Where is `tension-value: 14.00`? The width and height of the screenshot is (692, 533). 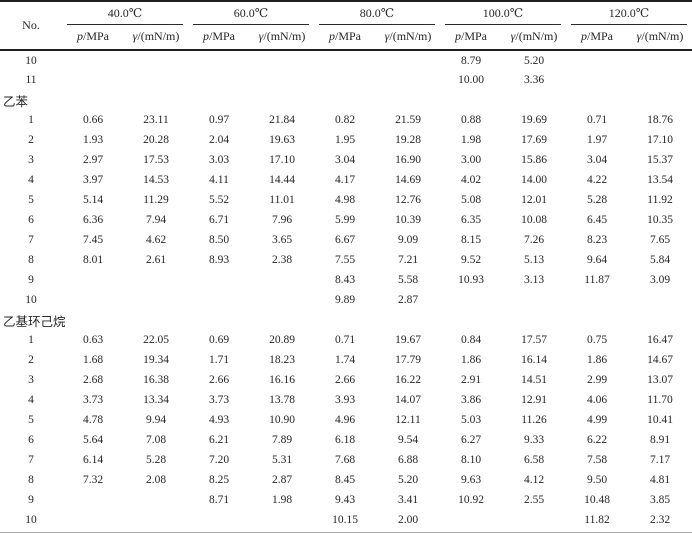
tension-value: 14.00 is located at coordinates (534, 180).